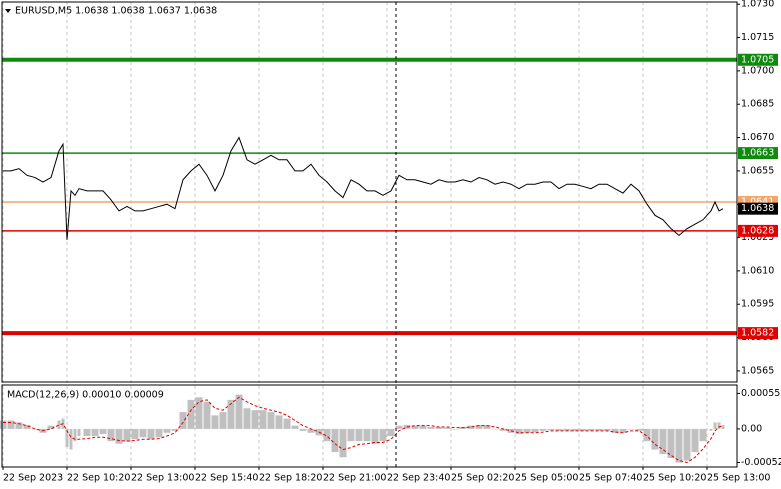  What do you see at coordinates (98, 478) in the screenshot?
I see `x-tick-label: 22 Sep 10:20` at bounding box center [98, 478].